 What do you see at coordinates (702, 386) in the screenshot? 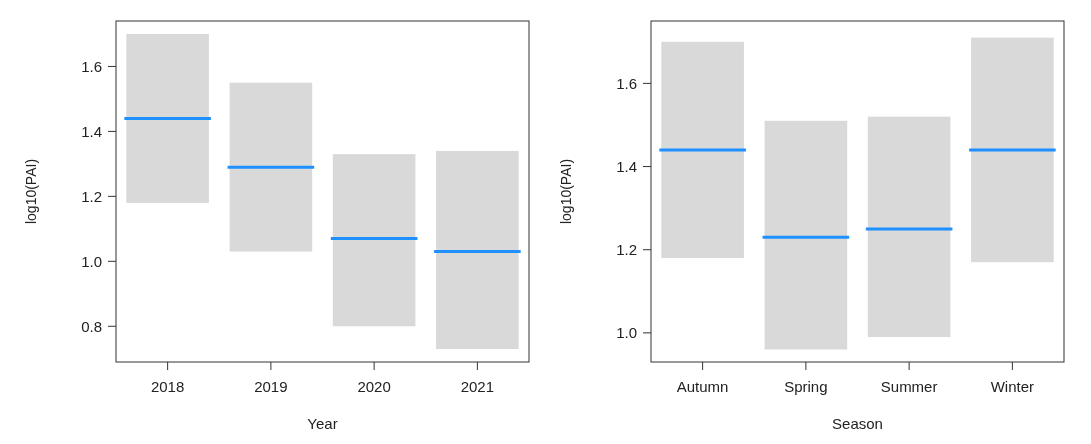
I see `x-tick-label: Autumn` at bounding box center [702, 386].